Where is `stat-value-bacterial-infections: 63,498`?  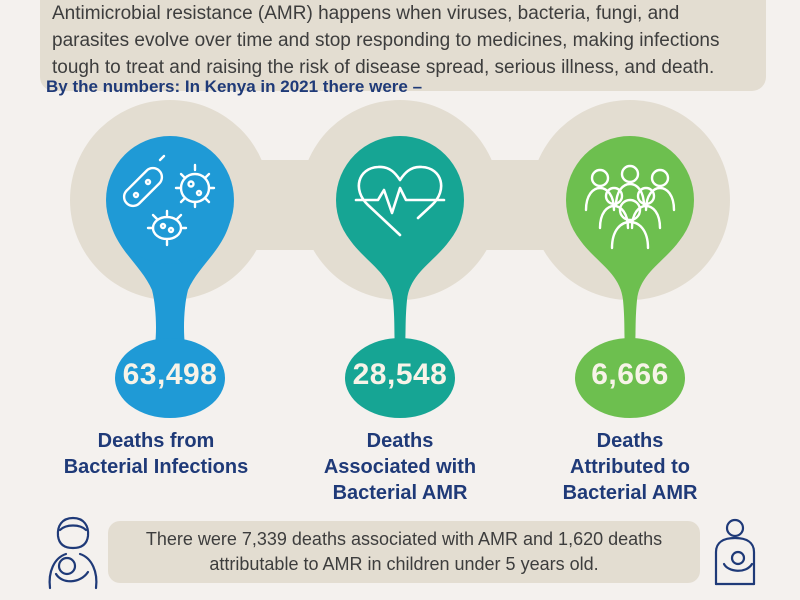
stat-value-bacterial-infections: 63,498 is located at coordinates (170, 374).